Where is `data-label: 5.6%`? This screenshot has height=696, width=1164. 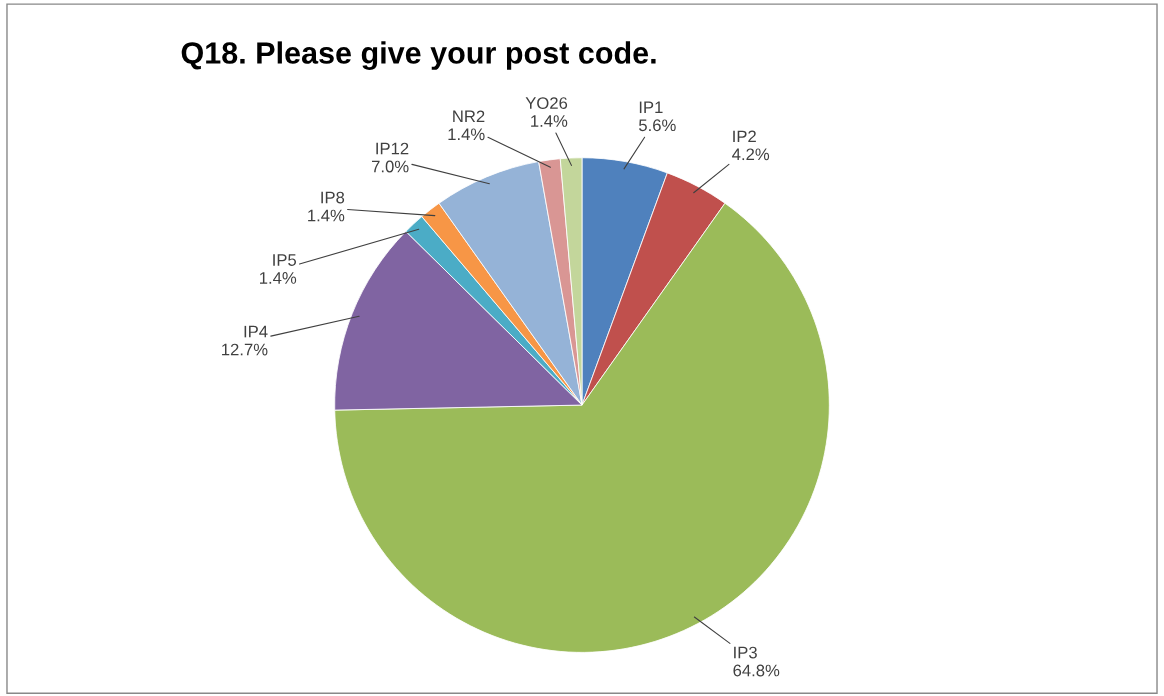 data-label: 5.6% is located at coordinates (657, 125).